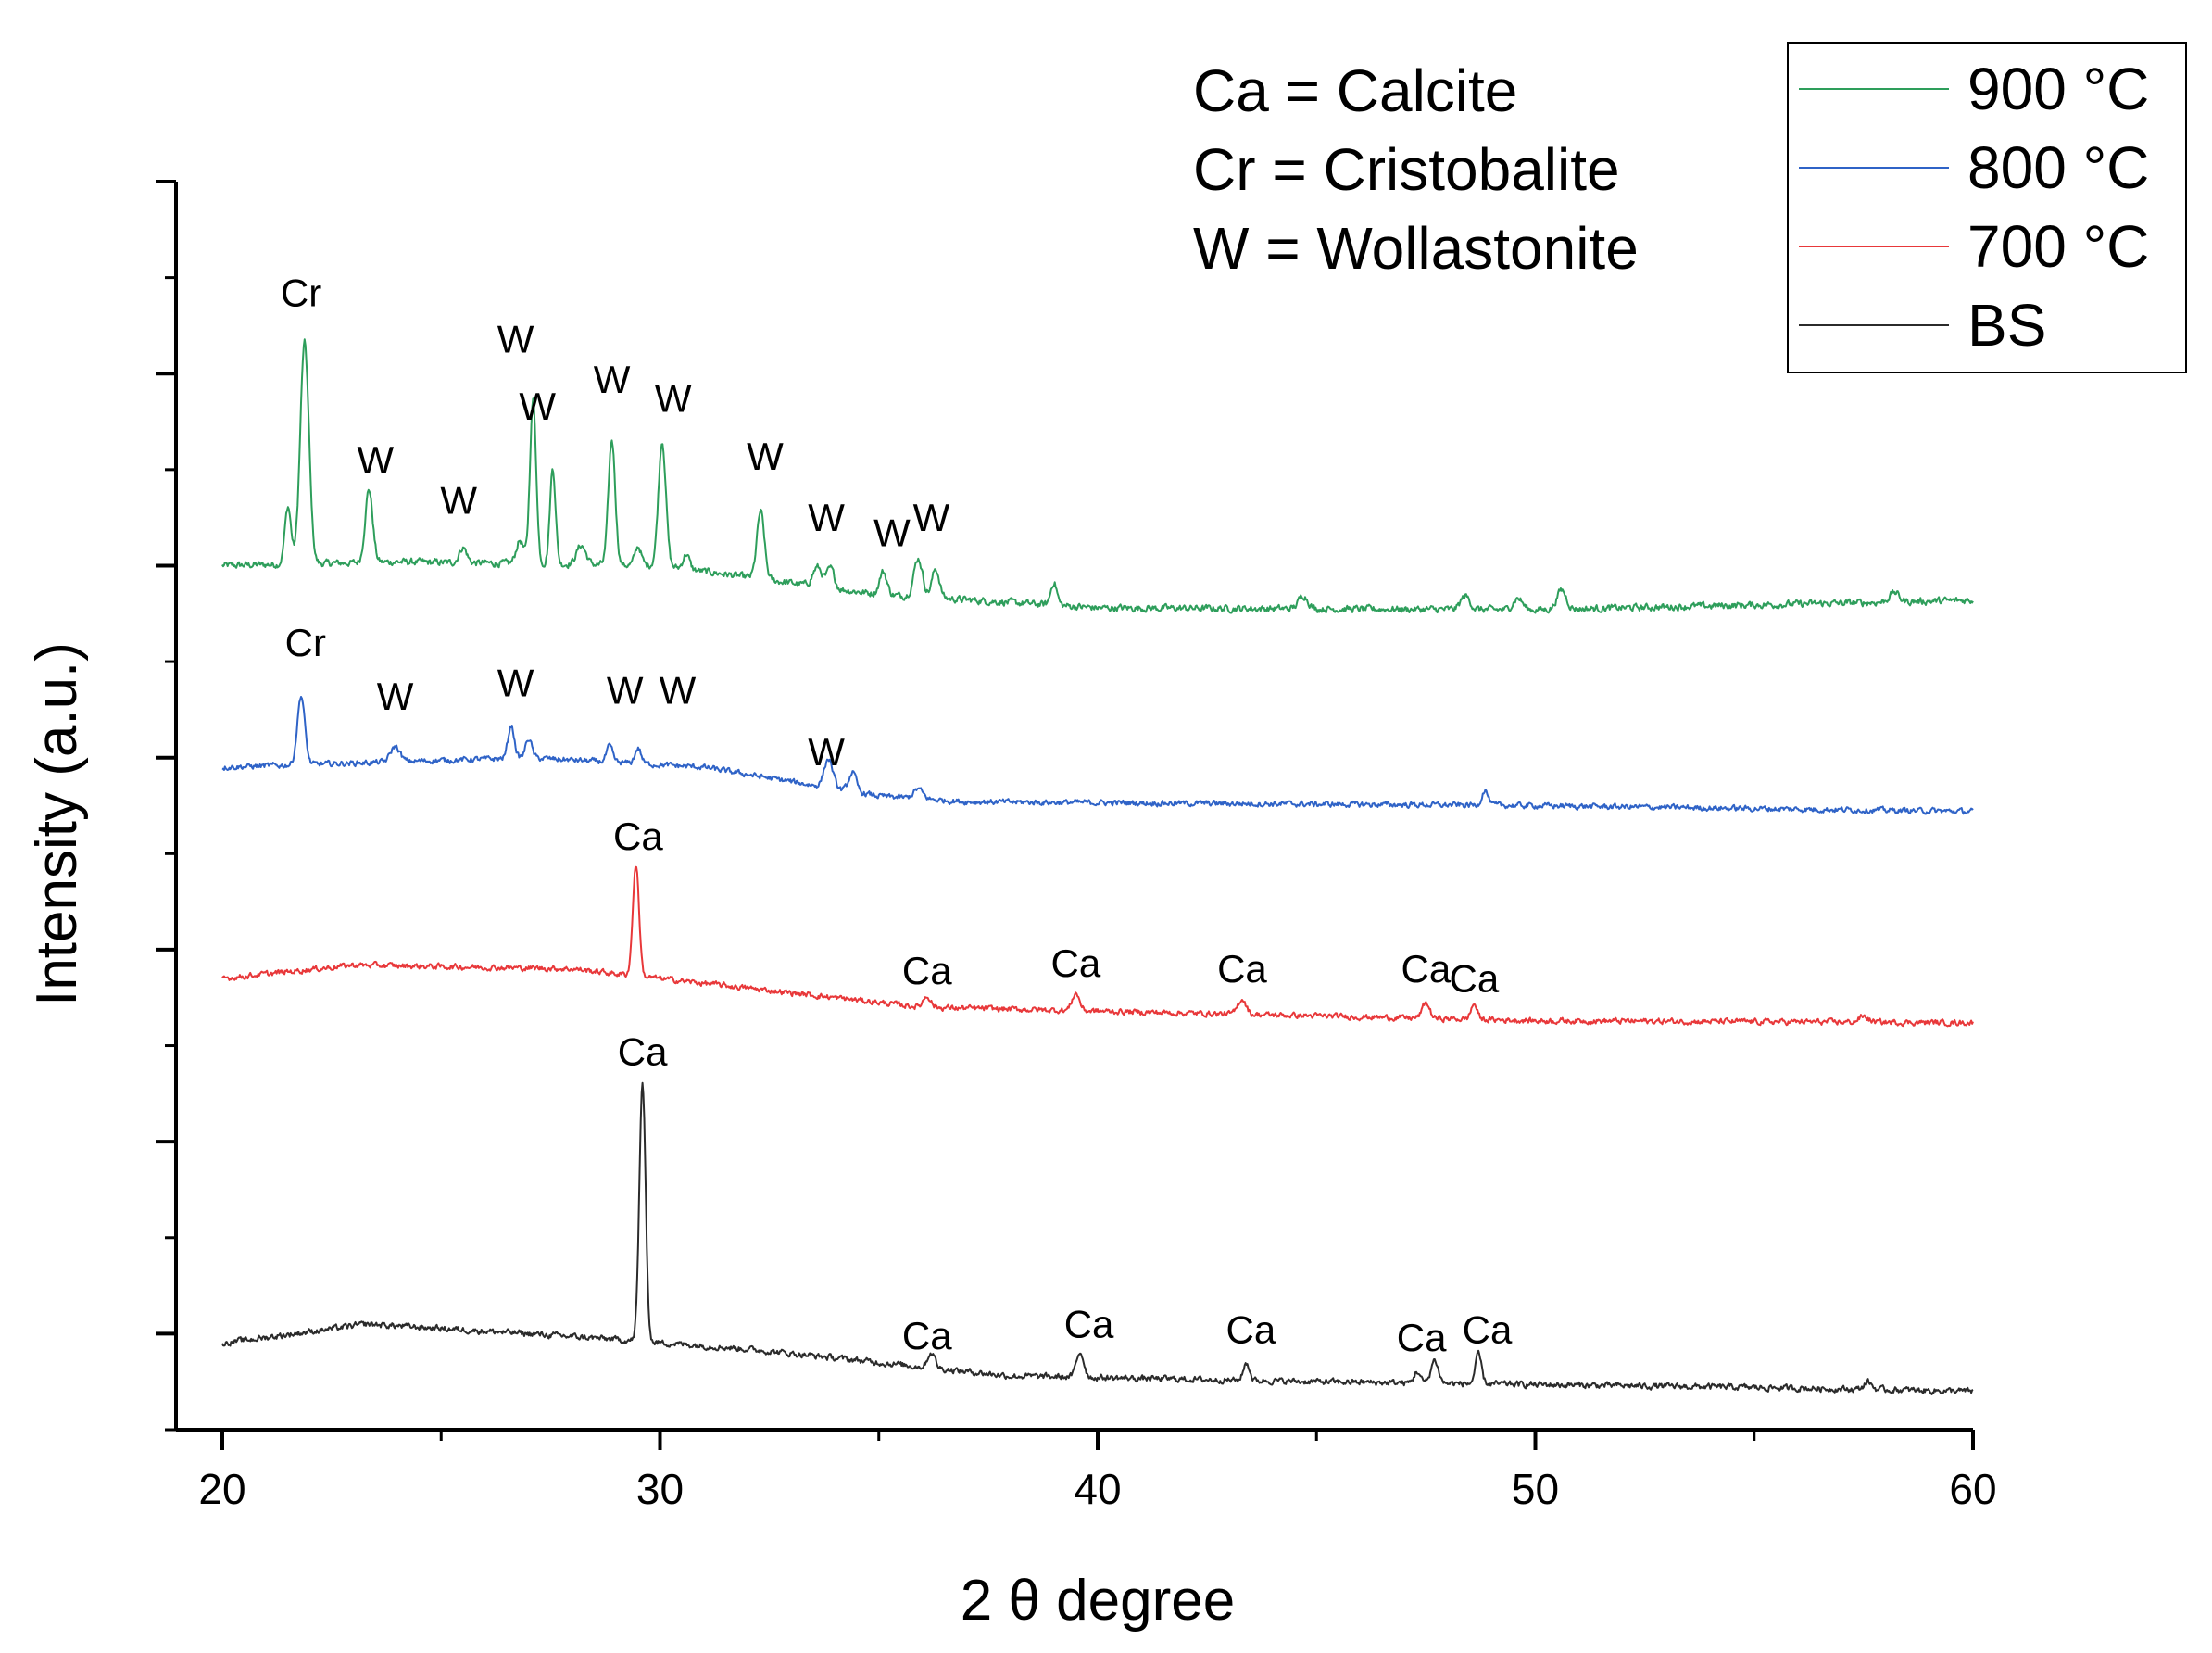  What do you see at coordinates (660, 1489) in the screenshot?
I see `x-tick-label: 30` at bounding box center [660, 1489].